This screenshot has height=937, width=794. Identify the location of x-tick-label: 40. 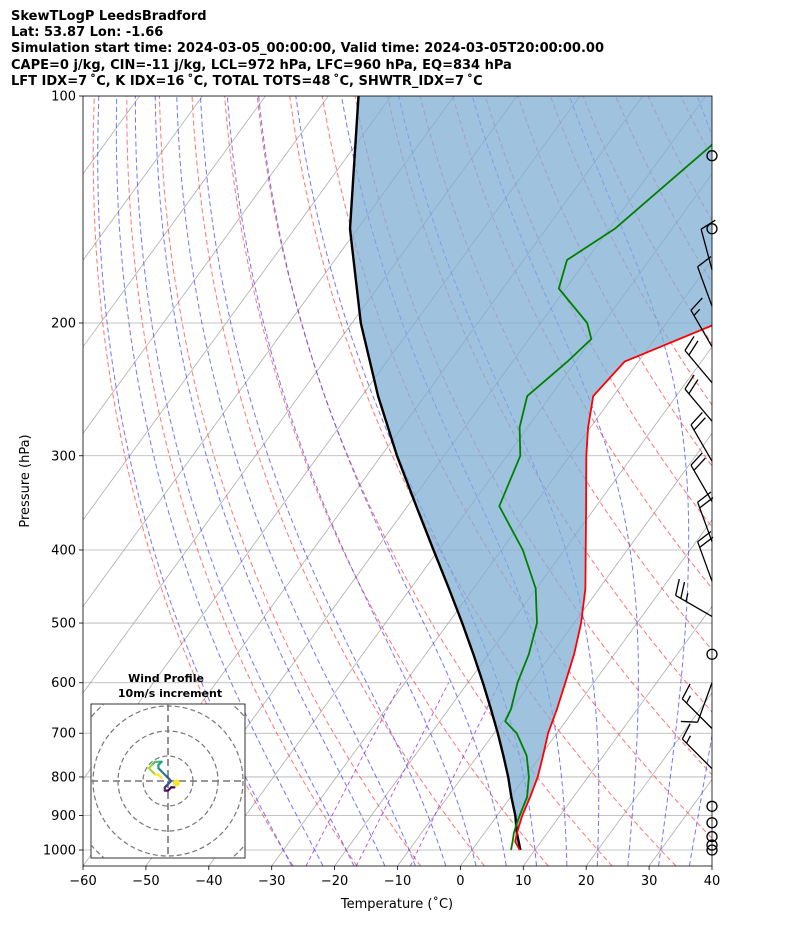
(712, 881).